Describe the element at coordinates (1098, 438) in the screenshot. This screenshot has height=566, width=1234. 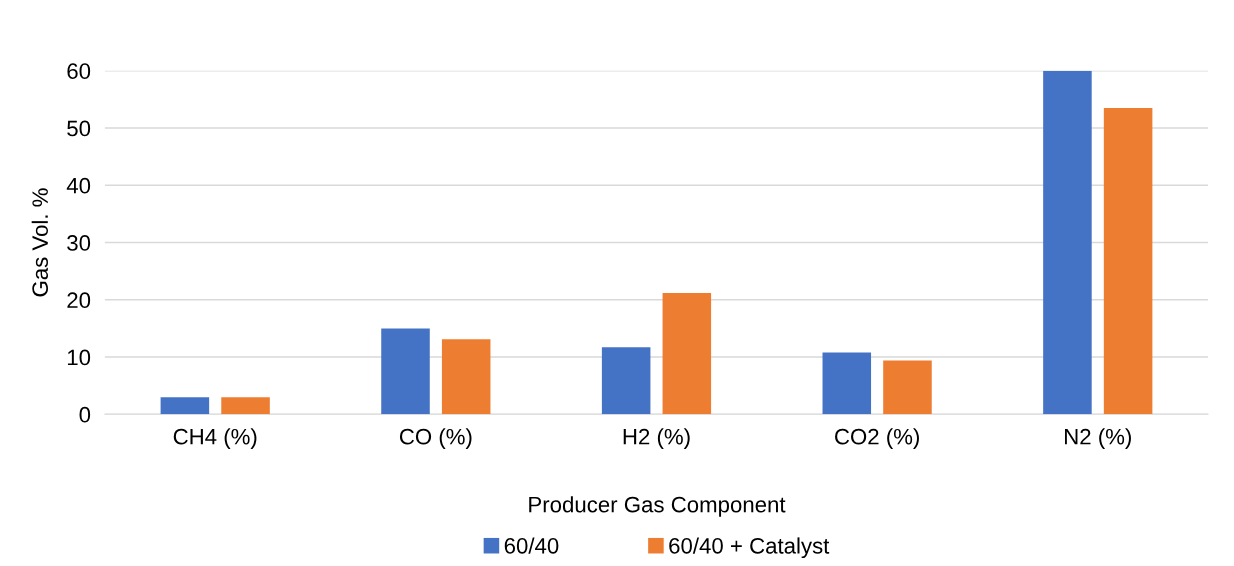
I see `x-tick-label: N2 (%)` at that location.